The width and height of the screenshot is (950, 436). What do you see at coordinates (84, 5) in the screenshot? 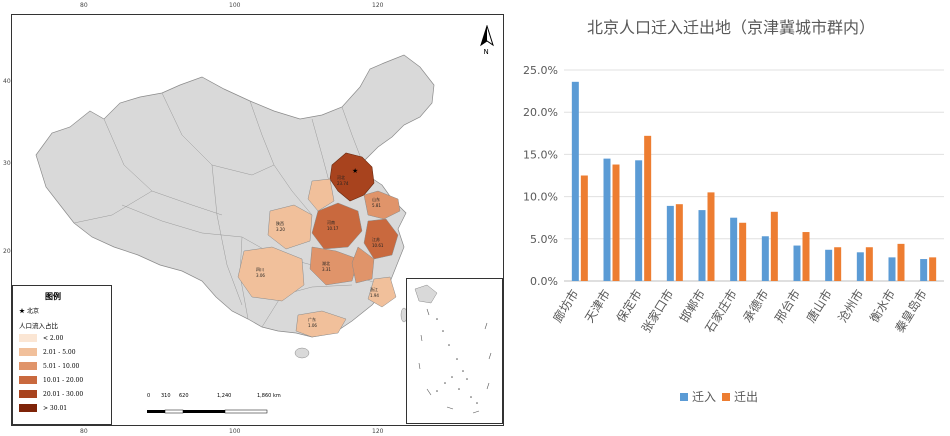
I see `map-top-tick: 80` at bounding box center [84, 5].